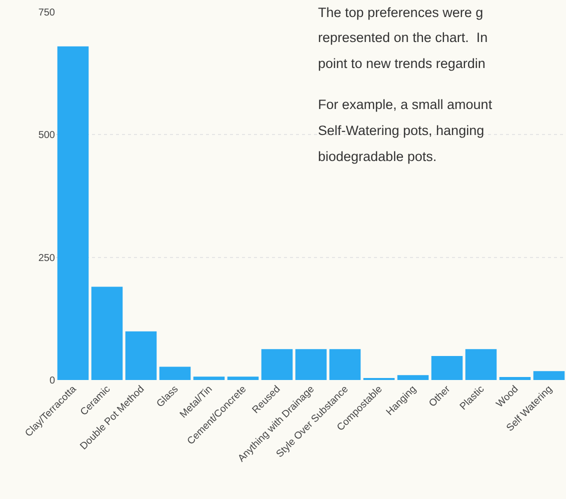 The width and height of the screenshot is (566, 499). What do you see at coordinates (401, 12) in the screenshot?
I see `annotation: The top preferences were g` at bounding box center [401, 12].